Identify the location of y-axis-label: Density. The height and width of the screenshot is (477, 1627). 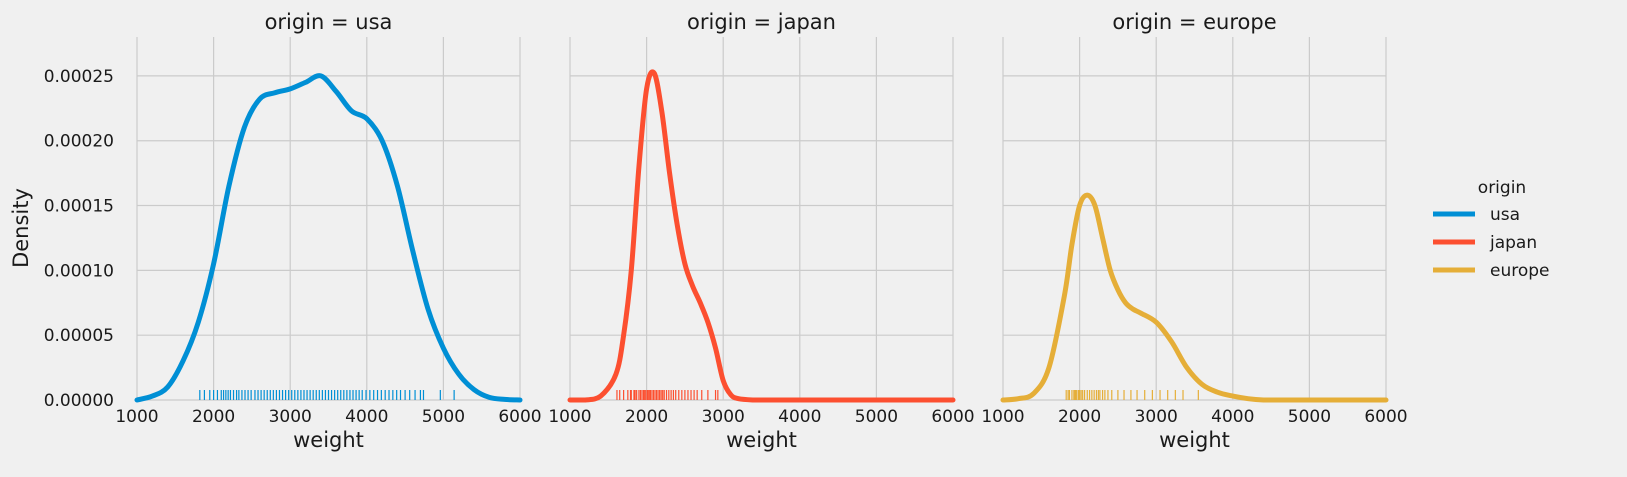
(21, 228).